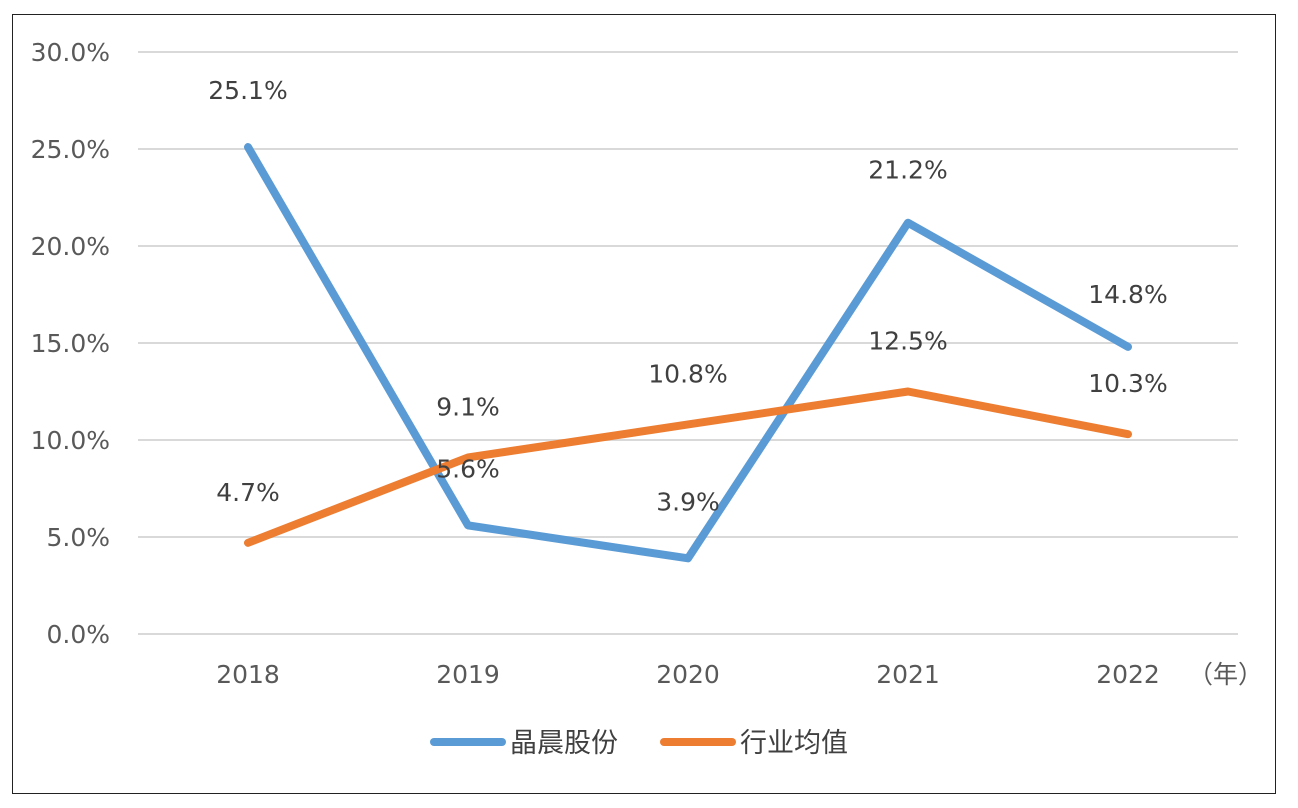 The width and height of the screenshot is (1298, 808). What do you see at coordinates (247, 90) in the screenshot?
I see `data-label: 25.1%` at bounding box center [247, 90].